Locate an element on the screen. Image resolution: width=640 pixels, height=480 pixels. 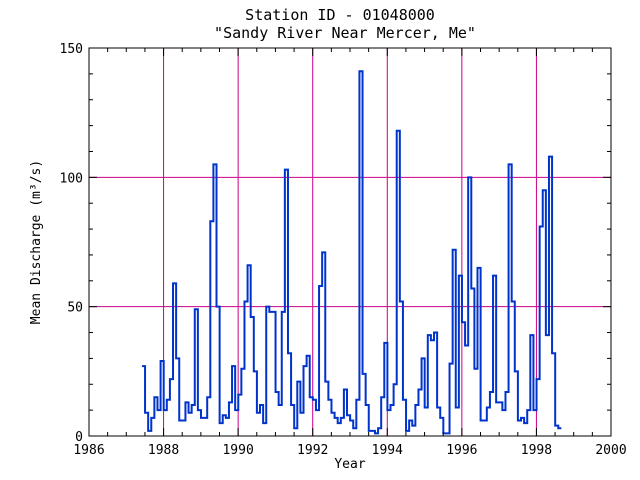
y-tick-label: 100 is located at coordinates (71, 178).